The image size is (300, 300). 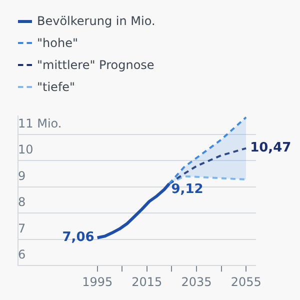 I want to click on y-tick-label: 11 Mio., so click(x=40, y=123).